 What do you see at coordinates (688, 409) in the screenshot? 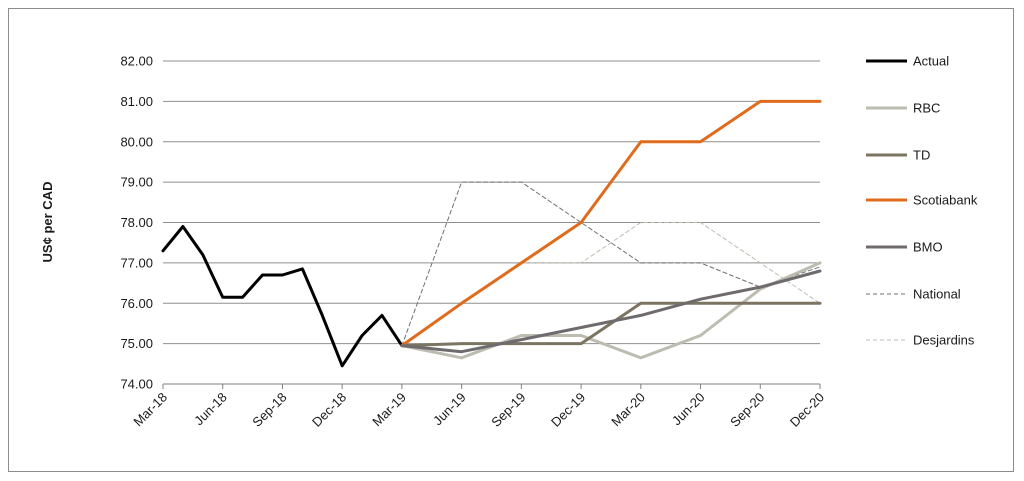
I see `x-tick-label: Jun-20` at bounding box center [688, 409].